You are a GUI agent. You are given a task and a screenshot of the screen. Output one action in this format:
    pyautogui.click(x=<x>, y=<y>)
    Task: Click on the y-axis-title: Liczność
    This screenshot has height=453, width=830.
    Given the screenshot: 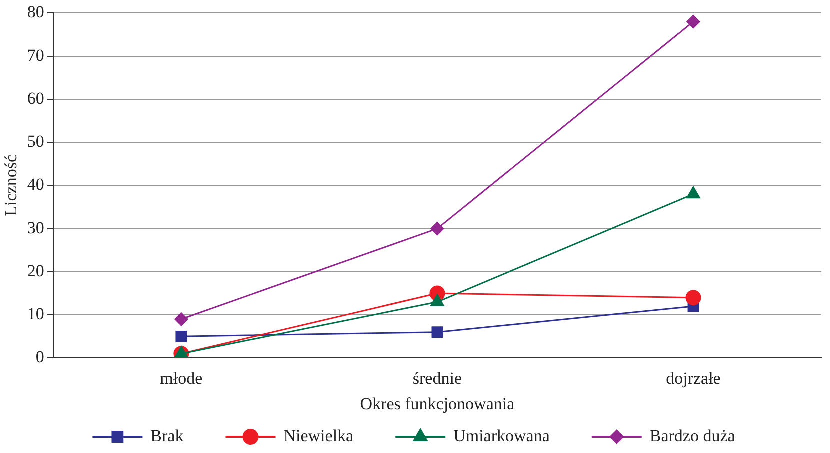 What is the action you would take?
    pyautogui.click(x=11, y=185)
    